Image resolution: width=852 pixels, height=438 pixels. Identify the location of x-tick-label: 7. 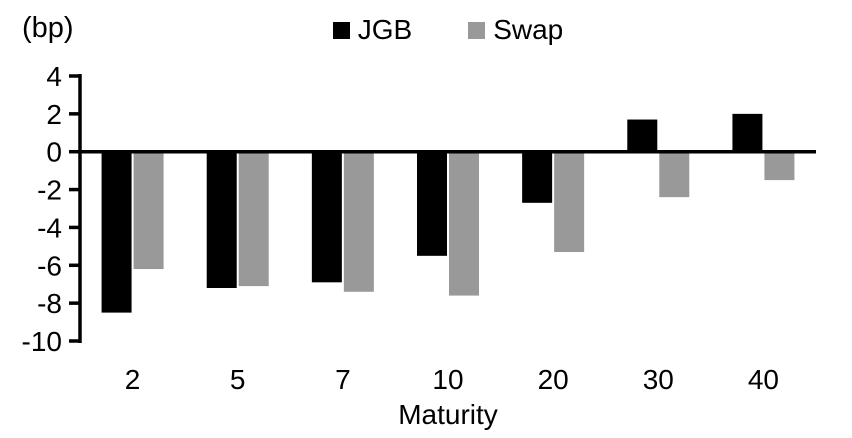
(343, 379).